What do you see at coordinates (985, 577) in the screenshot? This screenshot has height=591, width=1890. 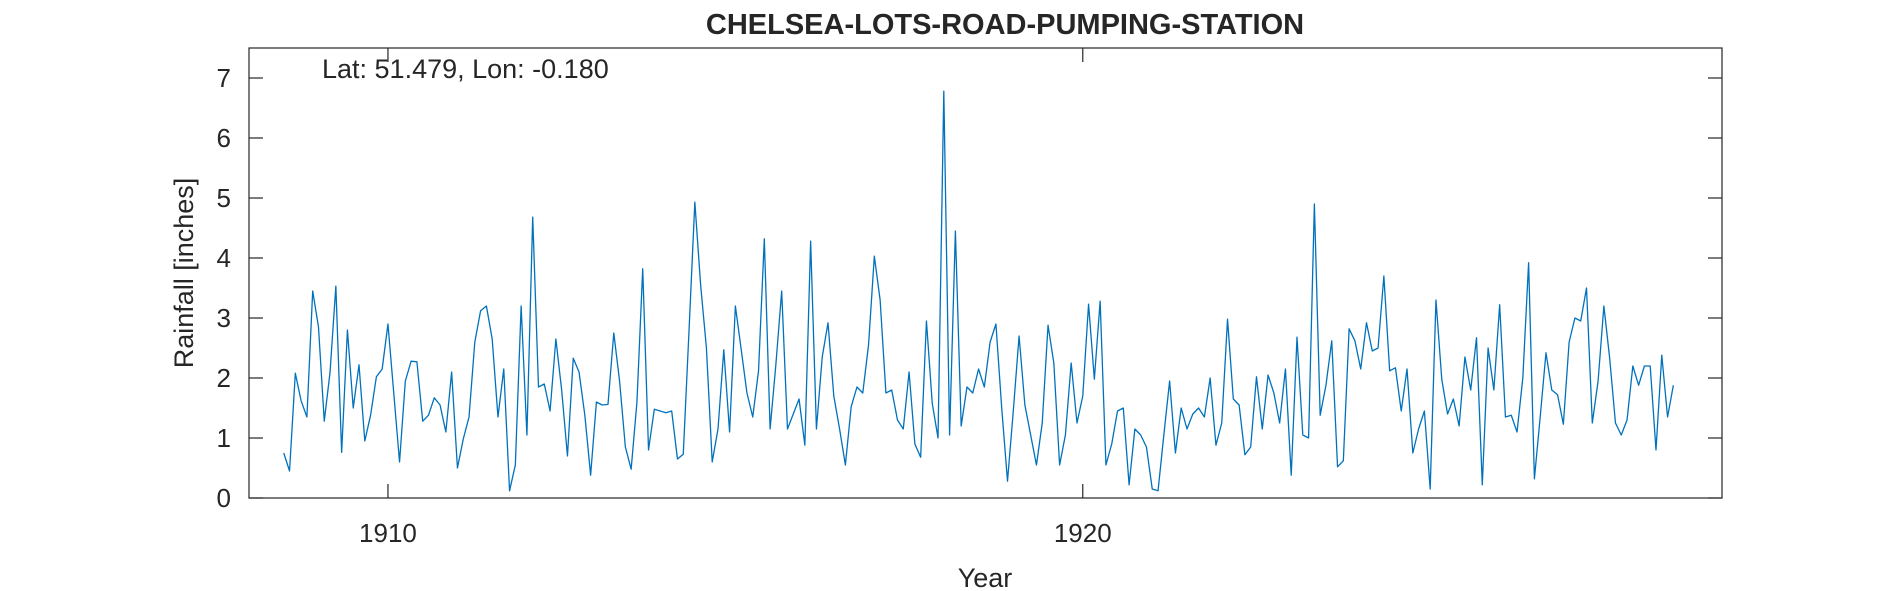 I see `x-axis-label: Year` at bounding box center [985, 577].